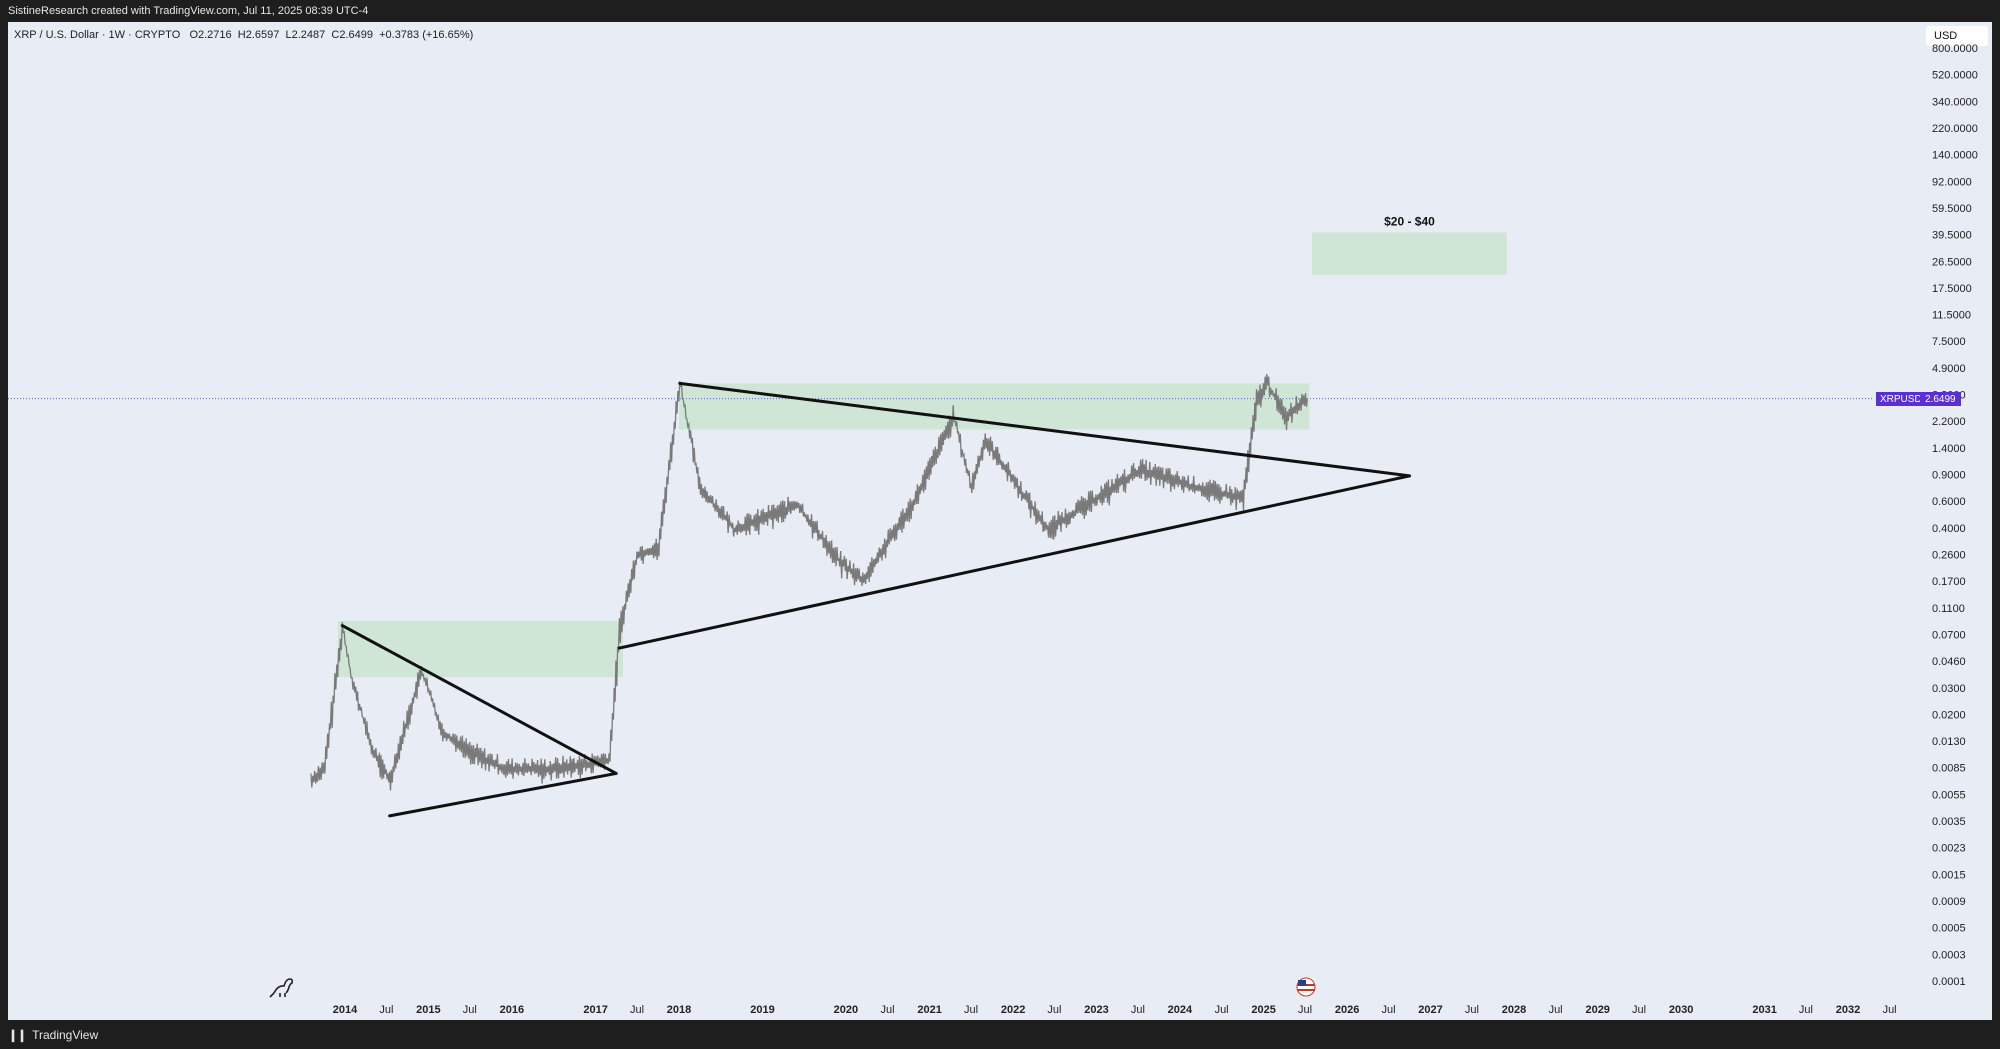 The height and width of the screenshot is (1049, 2000). Describe the element at coordinates (1306, 987) in the screenshot. I see `us-flag-icon` at that location.